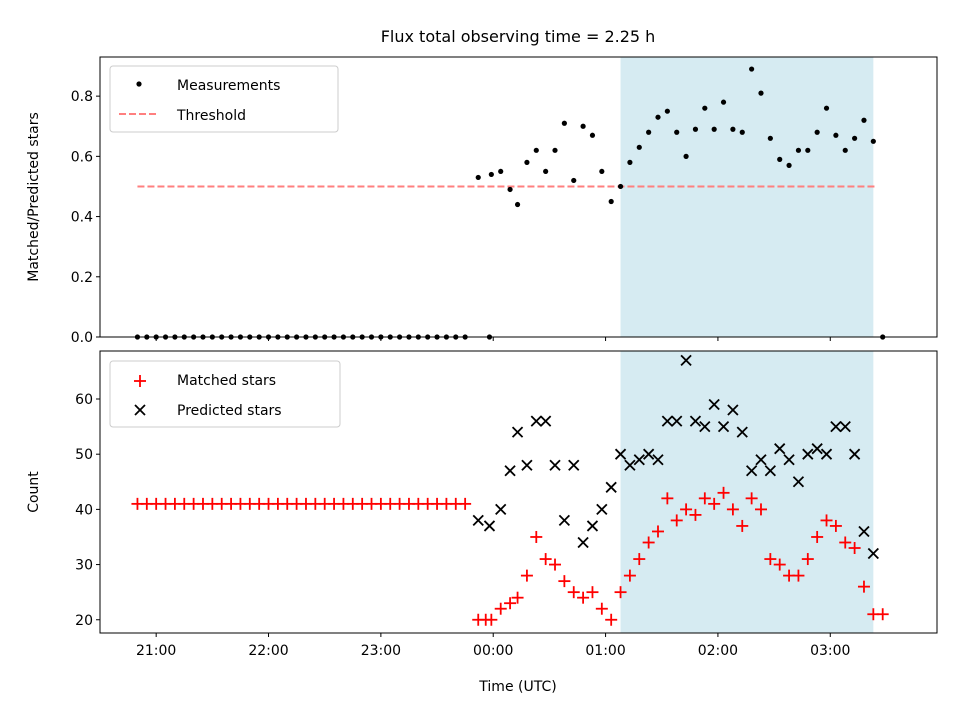  Describe the element at coordinates (381, 651) in the screenshot. I see `x-tick-label: 23:00` at that location.